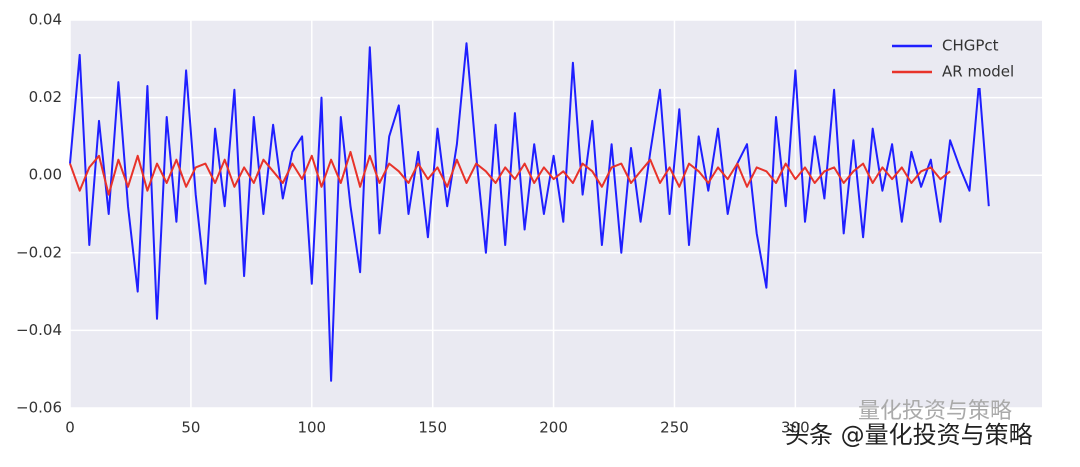 The image size is (1080, 467). I want to click on x-tick-label: 200, so click(553, 428).